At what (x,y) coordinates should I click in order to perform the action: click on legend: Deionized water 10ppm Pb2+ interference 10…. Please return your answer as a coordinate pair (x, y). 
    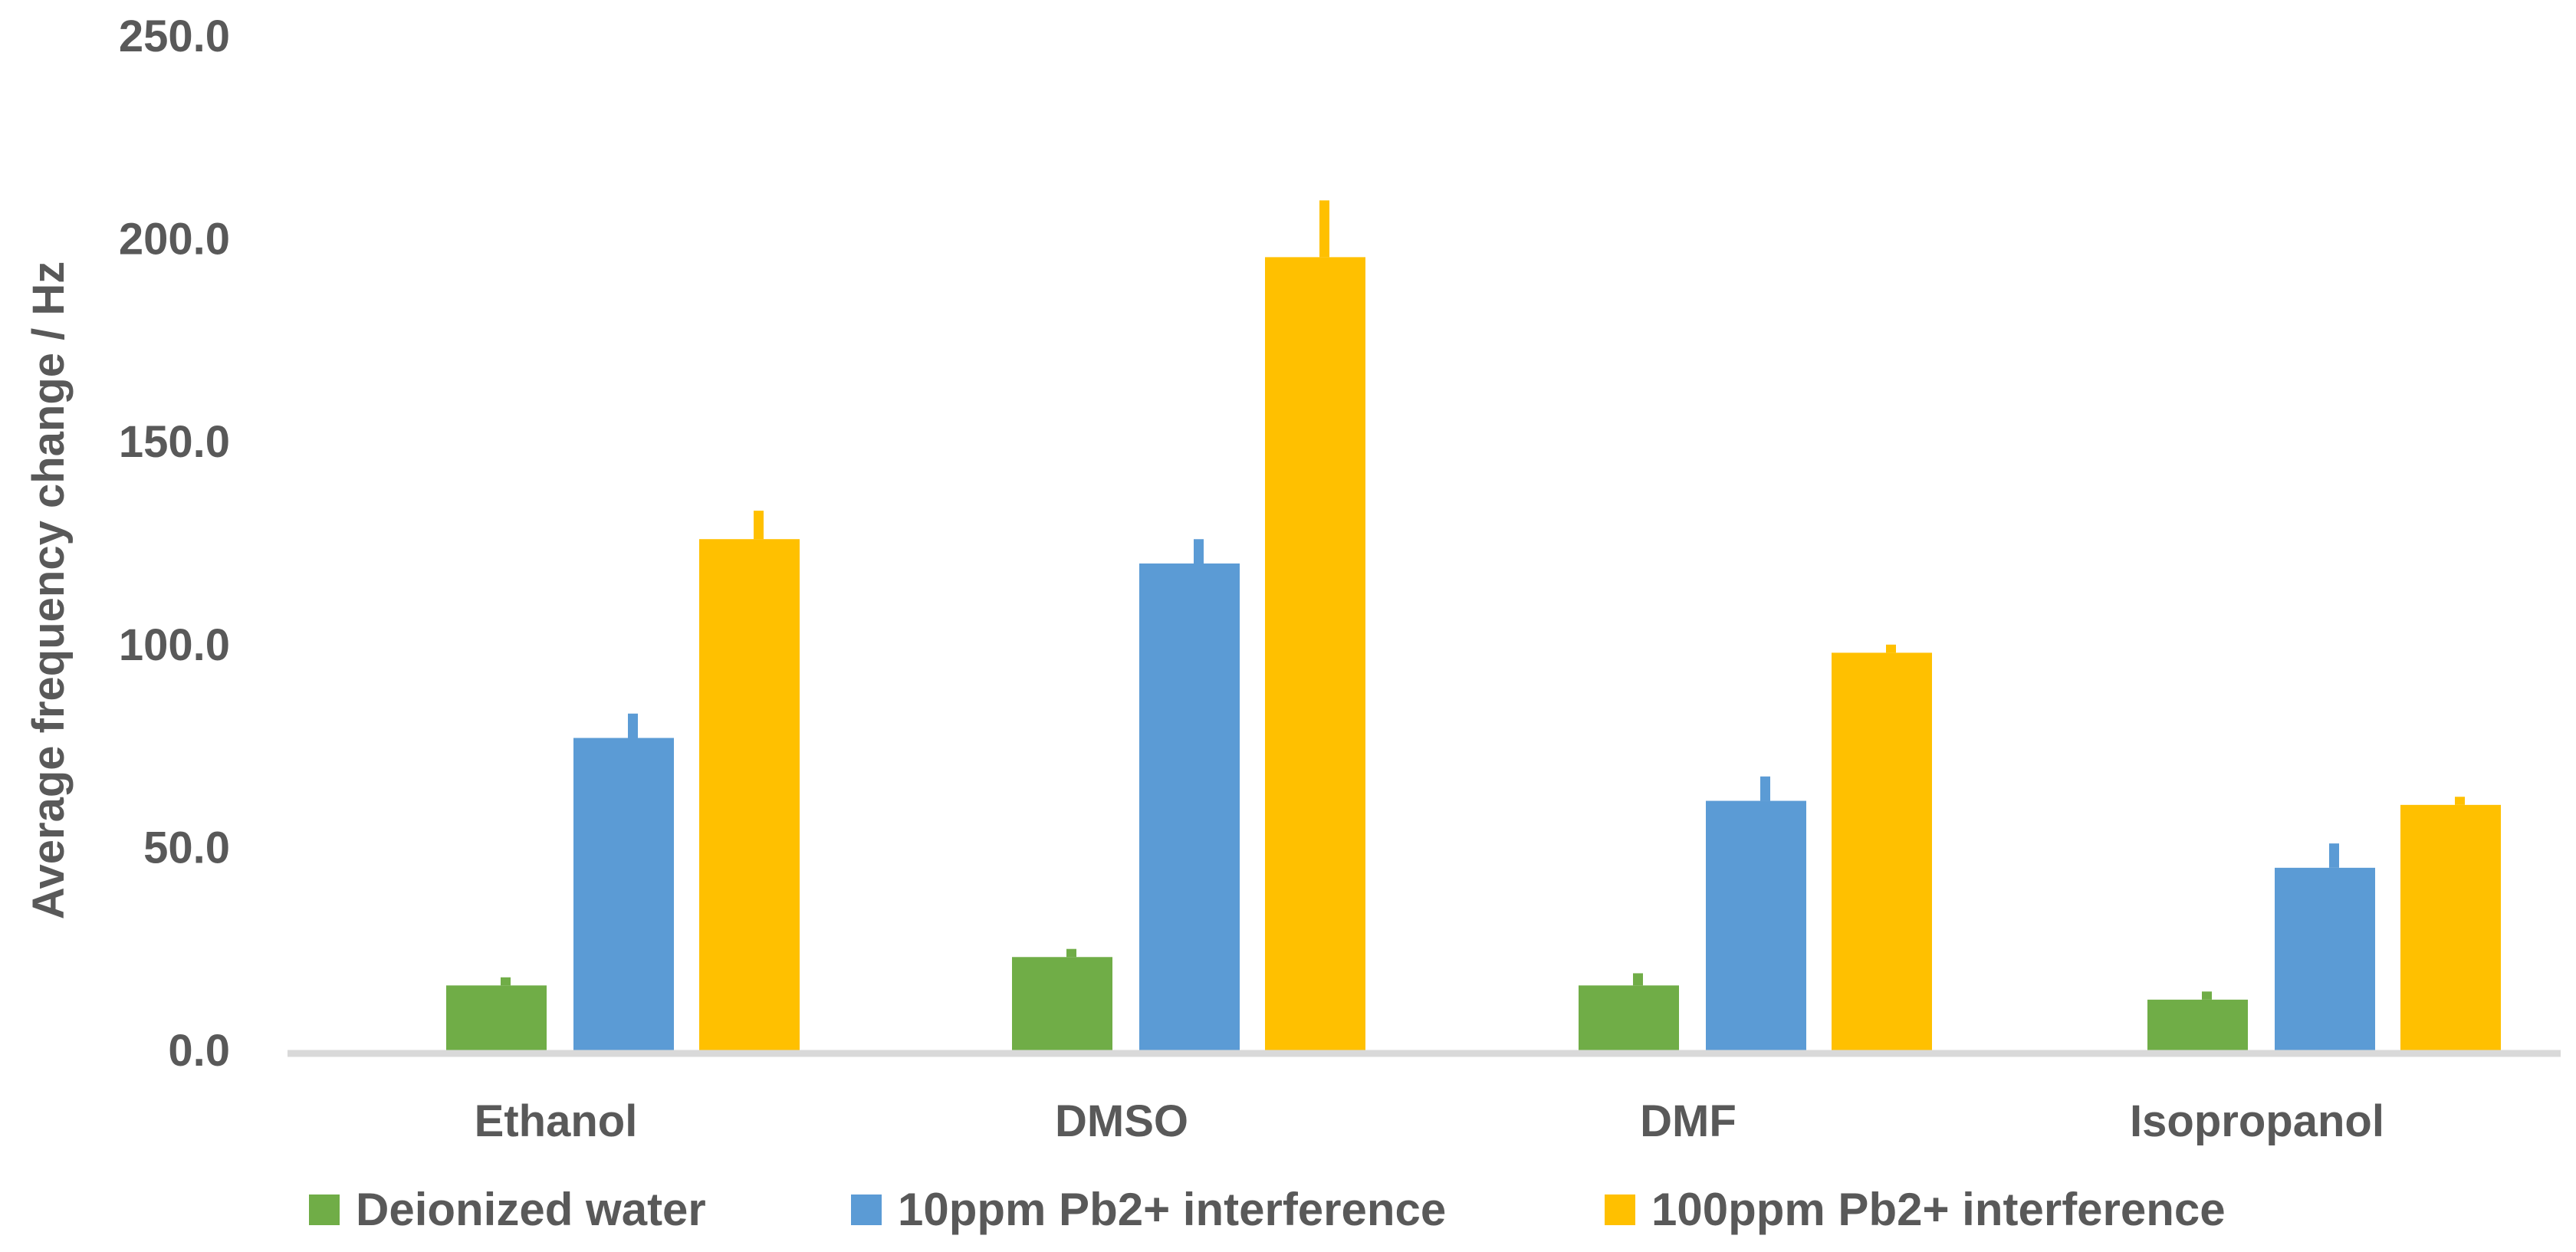
    Looking at the image, I should click on (1268, 1209).